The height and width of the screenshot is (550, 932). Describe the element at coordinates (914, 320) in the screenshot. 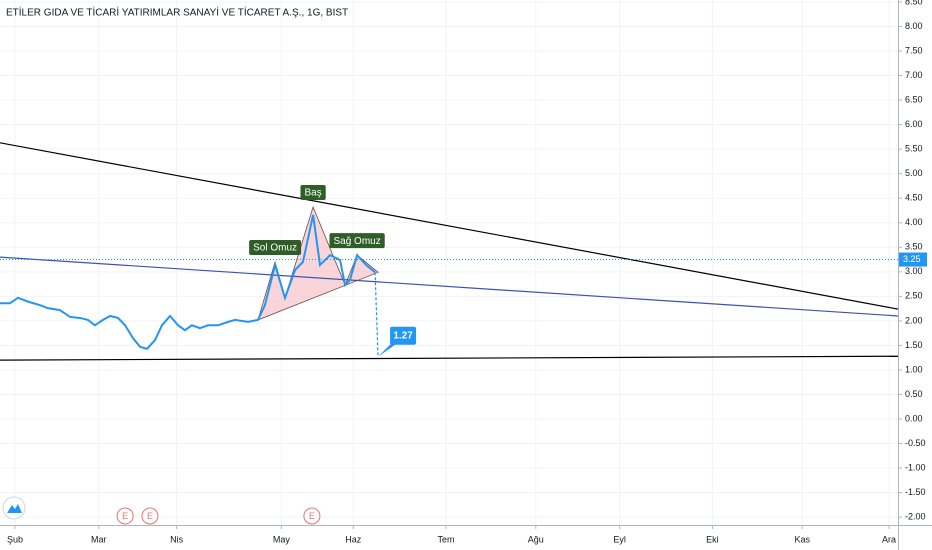

I see `y-tick-label: 2.00` at that location.